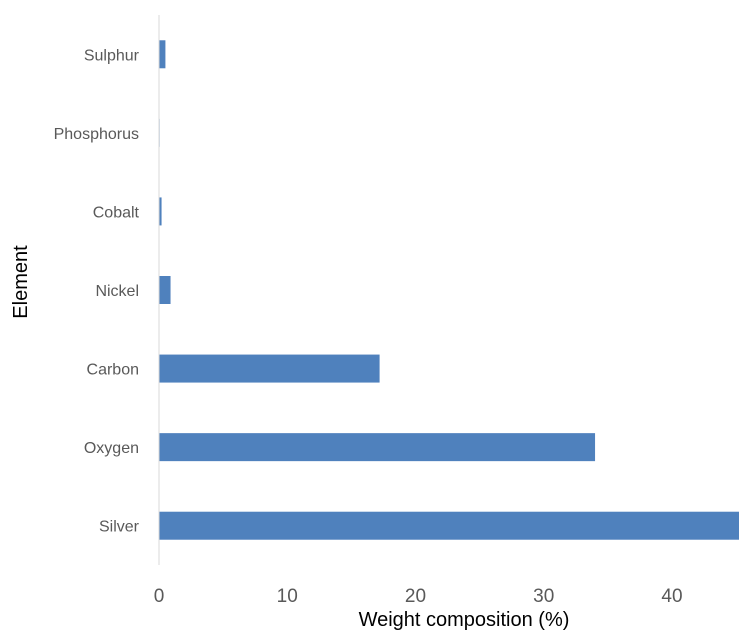 This screenshot has width=739, height=630. What do you see at coordinates (165, 290) in the screenshot?
I see `bar-nickel` at bounding box center [165, 290].